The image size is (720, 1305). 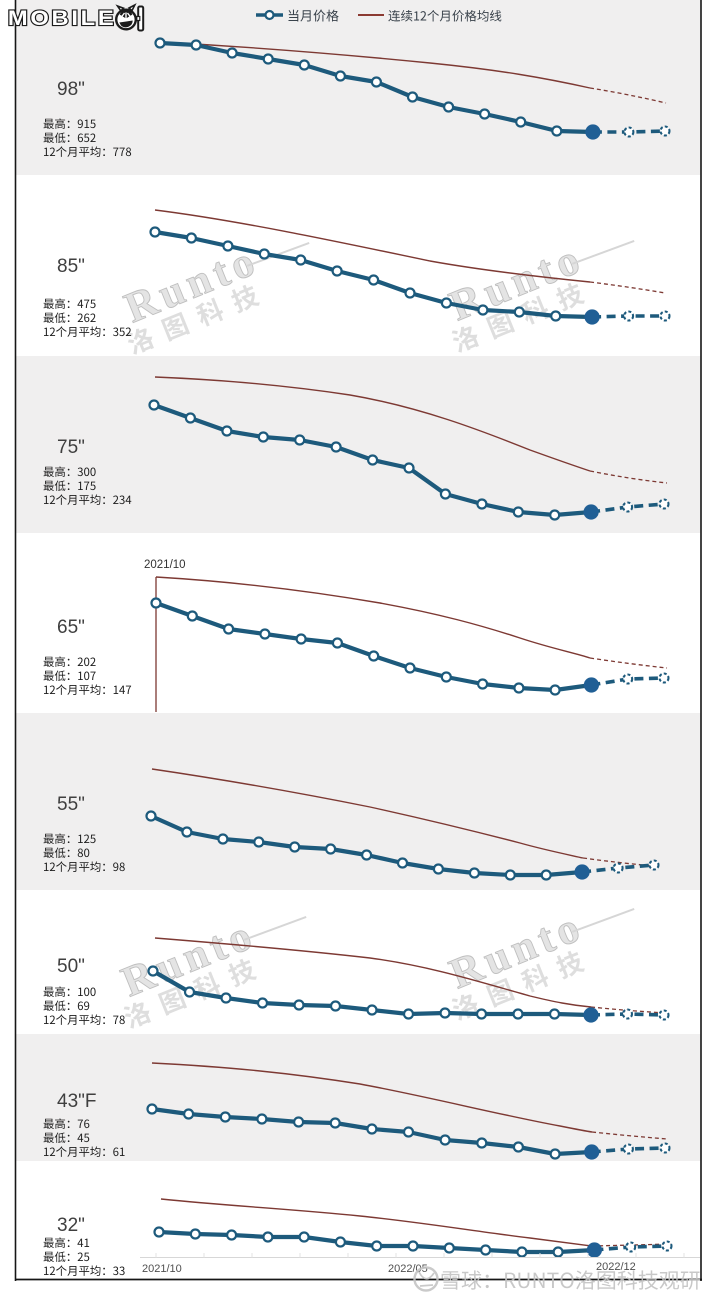 What do you see at coordinates (71, 966) in the screenshot?
I see `svg-text: 50"` at bounding box center [71, 966].